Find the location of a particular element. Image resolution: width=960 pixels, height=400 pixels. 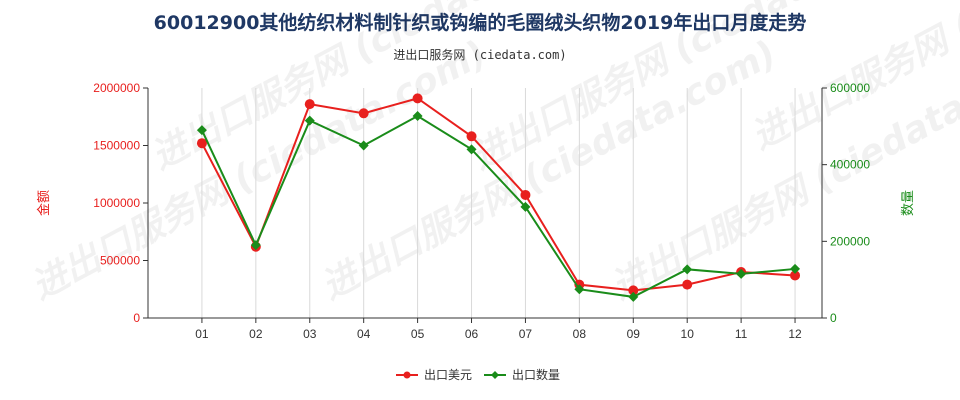

y-left-tick-label-2: 1000000 is located at coordinates (116, 203).